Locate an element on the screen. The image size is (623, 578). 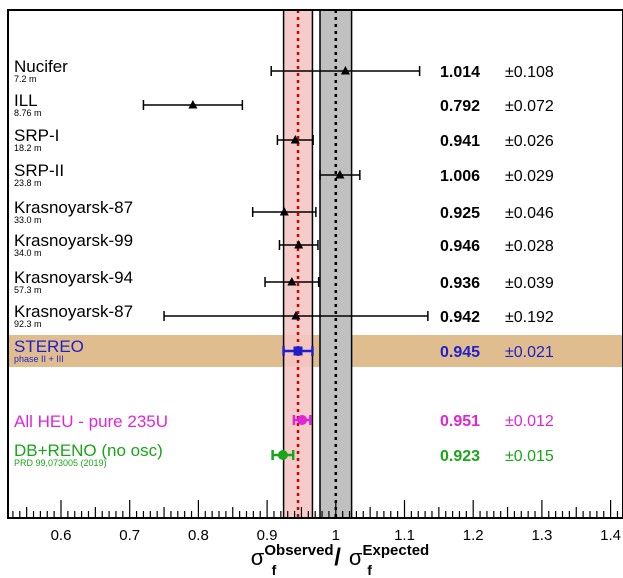
row-sublabel: 18.2 m is located at coordinates (28, 148).